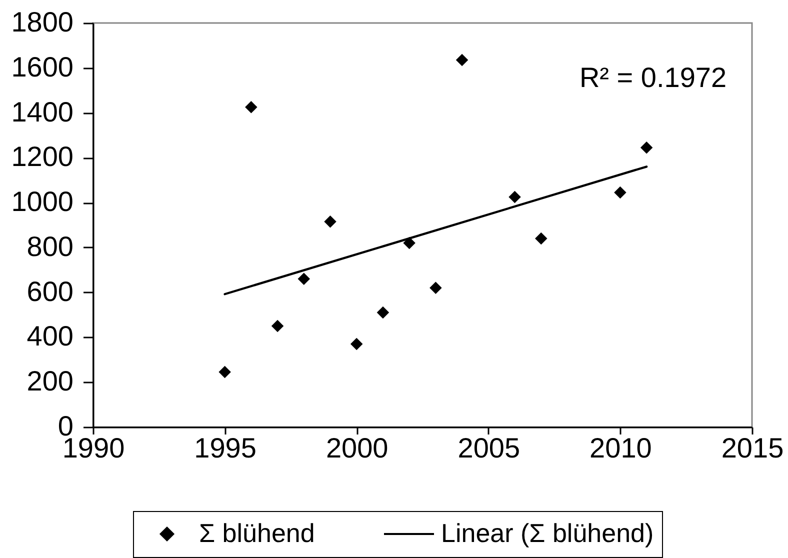  What do you see at coordinates (42, 66) in the screenshot?
I see `y-tick-label: 1600` at bounding box center [42, 66].